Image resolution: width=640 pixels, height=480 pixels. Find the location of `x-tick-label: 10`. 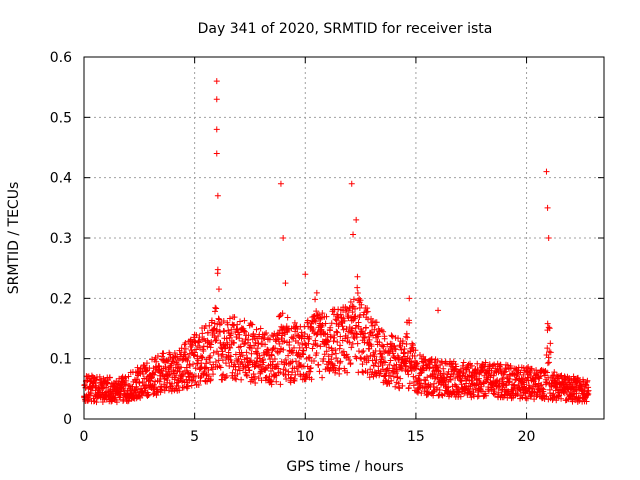

x-tick-label: 10 is located at coordinates (305, 437).